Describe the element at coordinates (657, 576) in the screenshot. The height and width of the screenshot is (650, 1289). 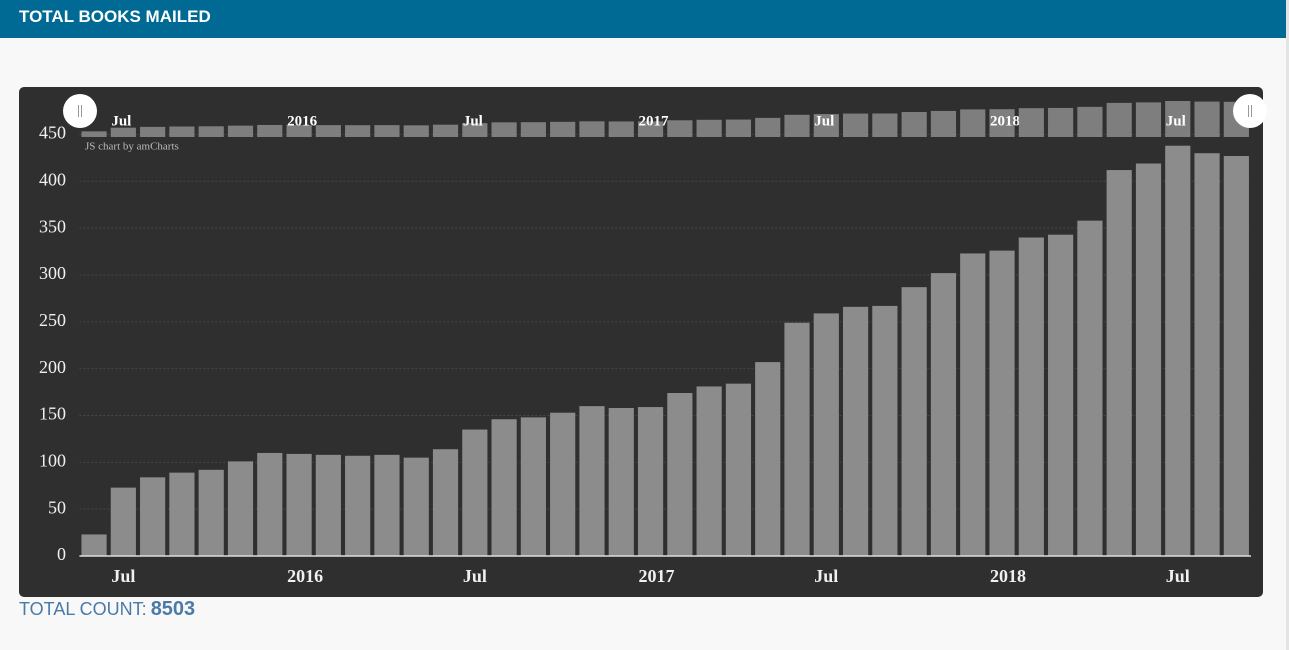
I see `x-tick-label: 2017` at that location.